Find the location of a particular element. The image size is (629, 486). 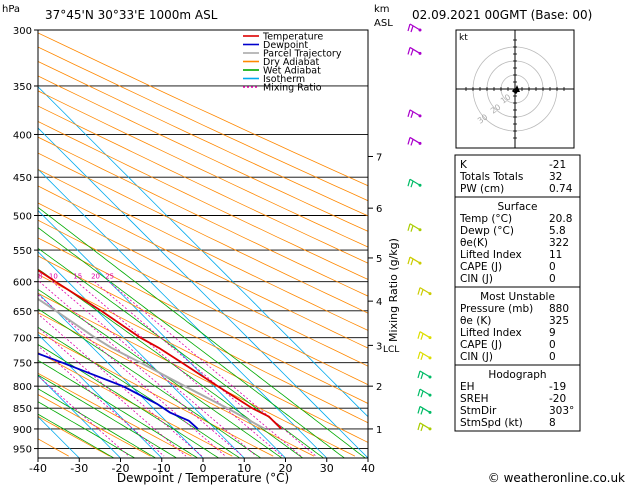

dewpoint-line is located at coordinates (118, 391).